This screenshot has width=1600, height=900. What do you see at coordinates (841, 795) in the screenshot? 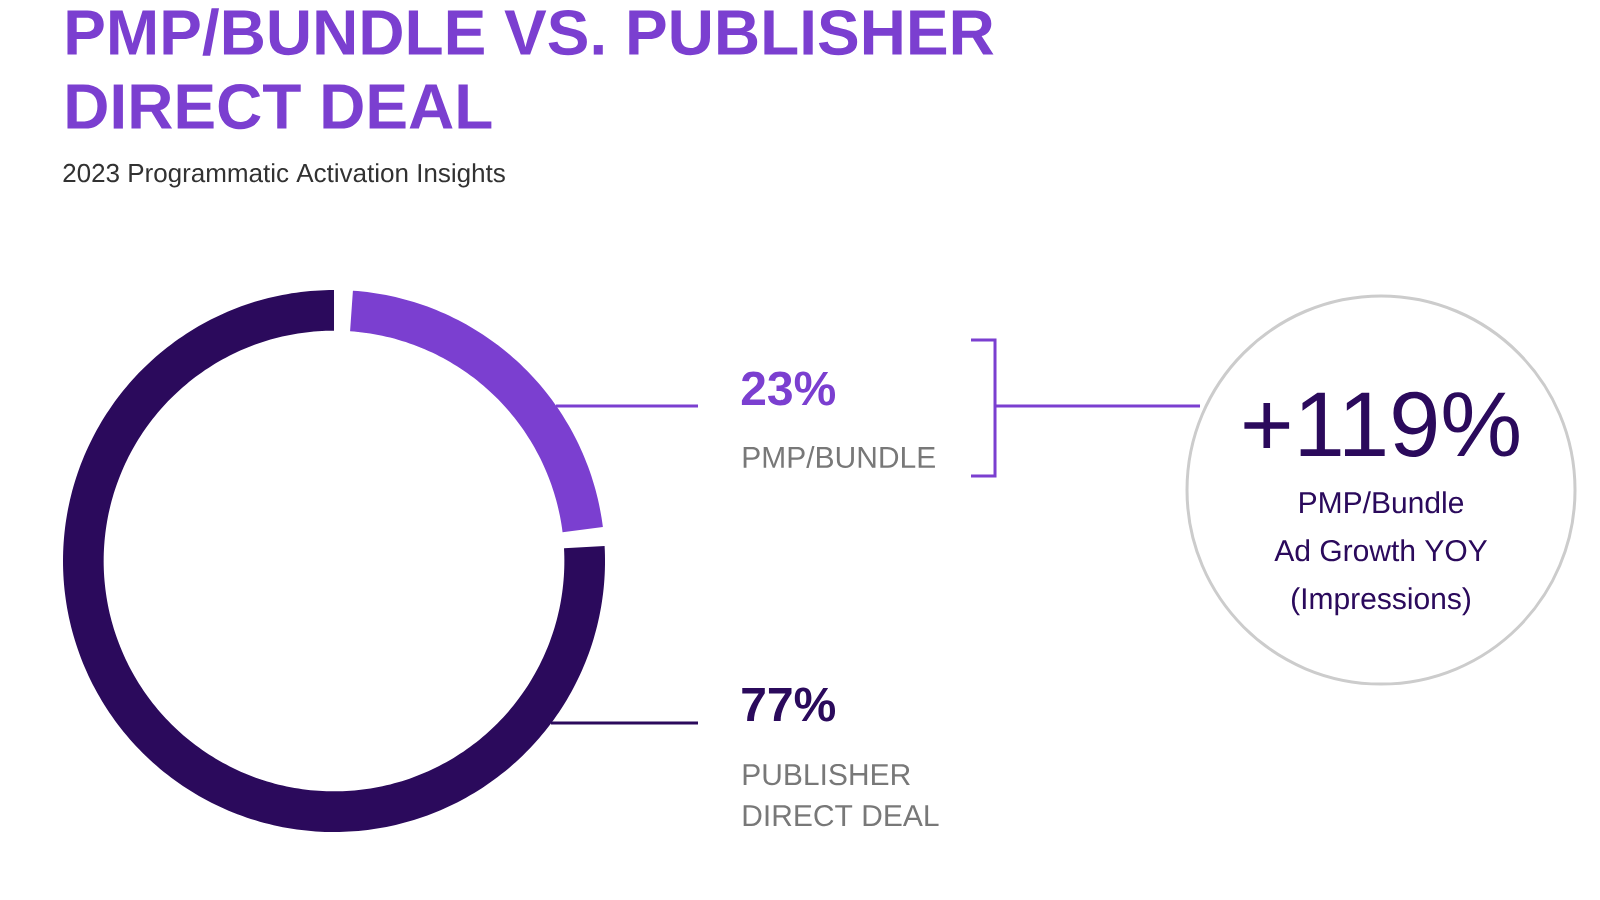
I see `slice-label: PUBLISHER DIRECT DEAL` at bounding box center [841, 795].